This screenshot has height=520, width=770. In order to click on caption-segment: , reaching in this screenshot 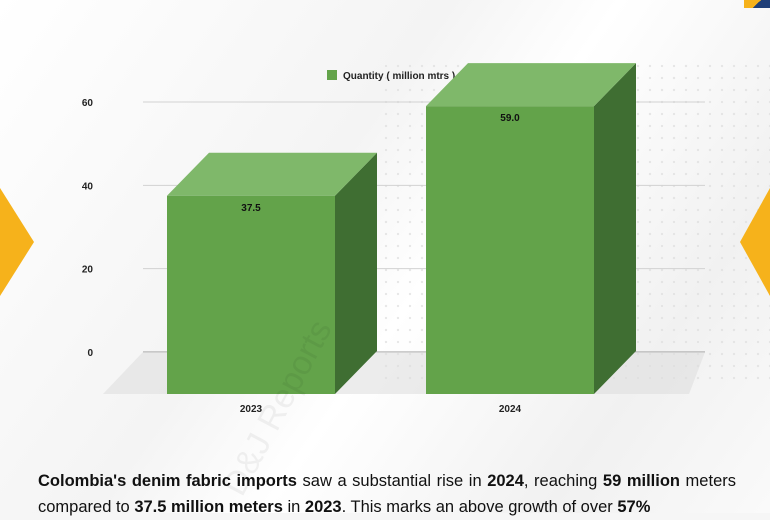, I will do `click(563, 481)`.